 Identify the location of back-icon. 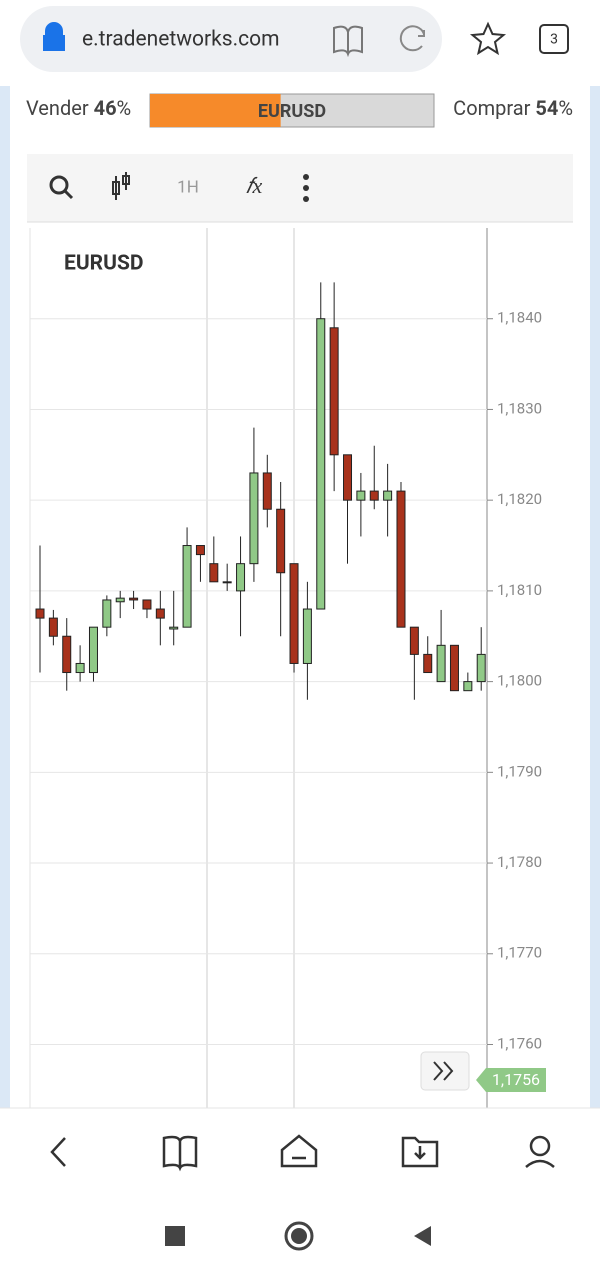
(58, 1152).